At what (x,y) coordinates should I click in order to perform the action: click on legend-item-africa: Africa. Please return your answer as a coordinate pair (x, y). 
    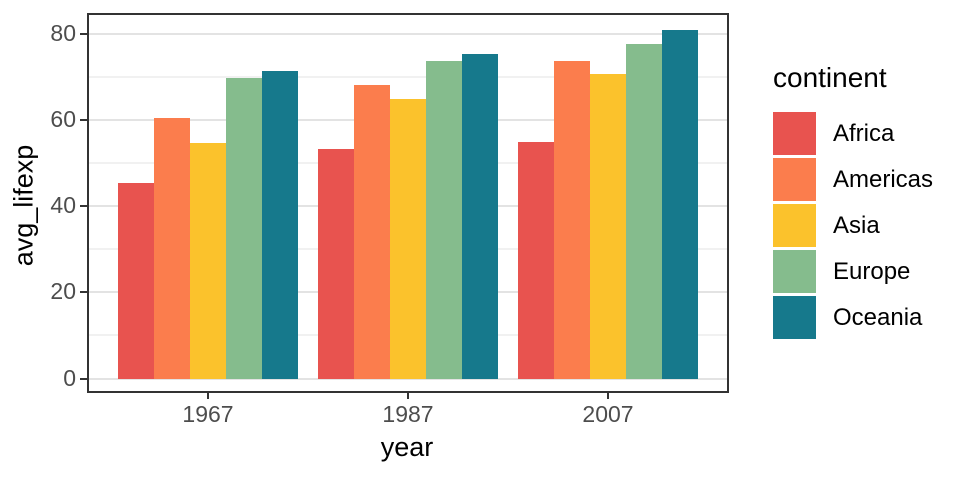
    Looking at the image, I should click on (833, 133).